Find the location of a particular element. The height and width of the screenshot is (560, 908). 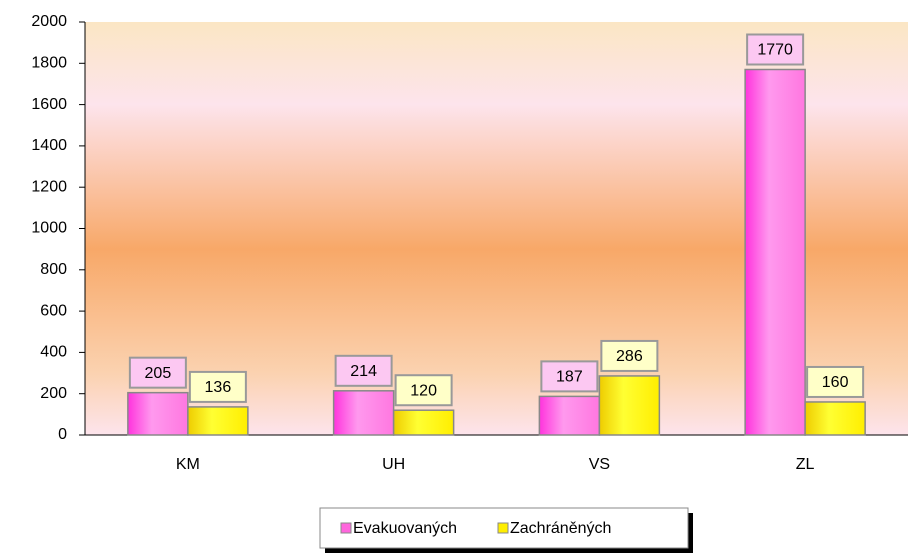

data-label: 136 is located at coordinates (218, 387).